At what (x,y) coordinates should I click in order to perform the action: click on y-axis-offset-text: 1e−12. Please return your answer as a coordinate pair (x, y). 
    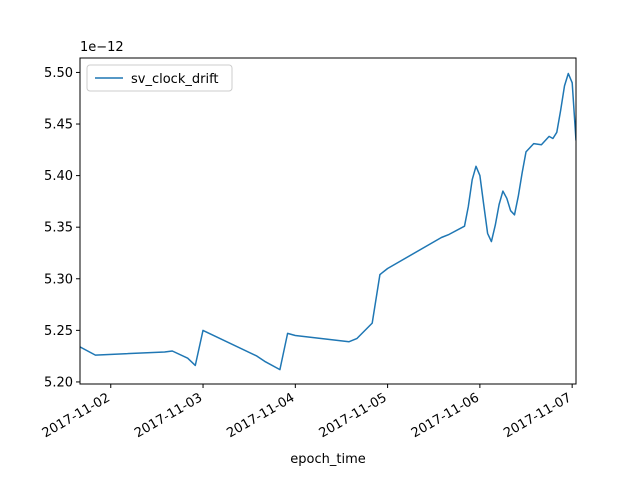
    Looking at the image, I should click on (102, 47).